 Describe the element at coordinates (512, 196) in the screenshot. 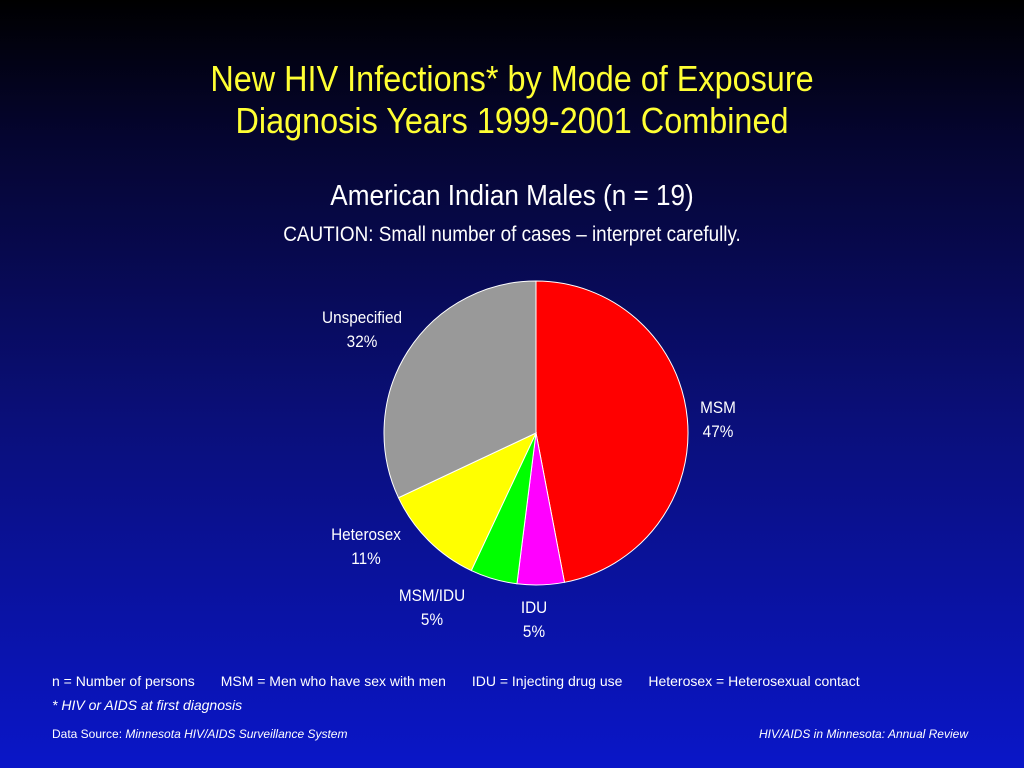

I see `chart-subtitle: American Indian Males (n = 19)` at that location.